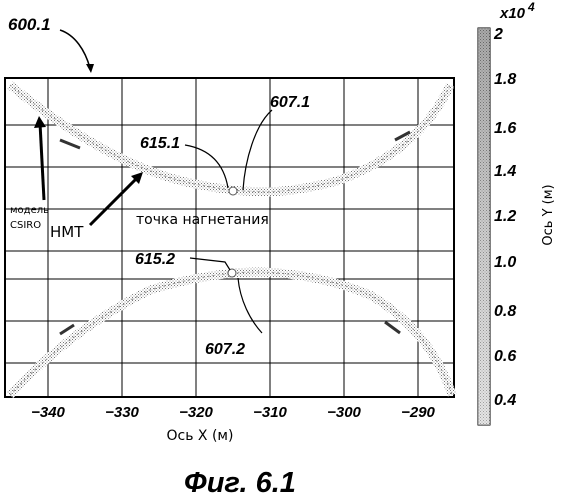  Describe the element at coordinates (505, 400) in the screenshot. I see `colorbar-tick-label: 0.4` at that location.